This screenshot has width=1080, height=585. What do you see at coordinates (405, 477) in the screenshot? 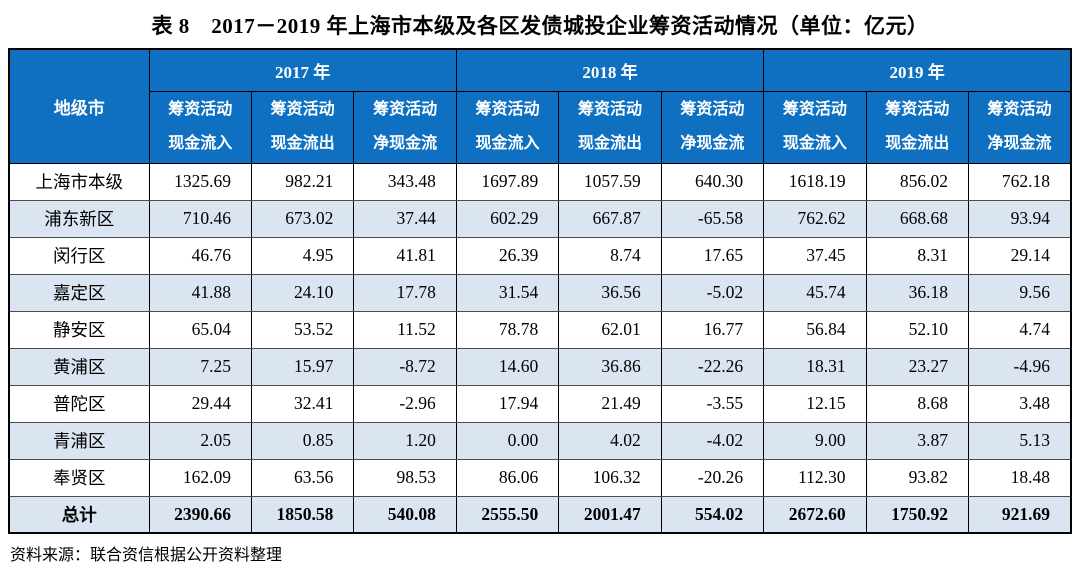
I see `value-cell: 98.53` at bounding box center [405, 477].